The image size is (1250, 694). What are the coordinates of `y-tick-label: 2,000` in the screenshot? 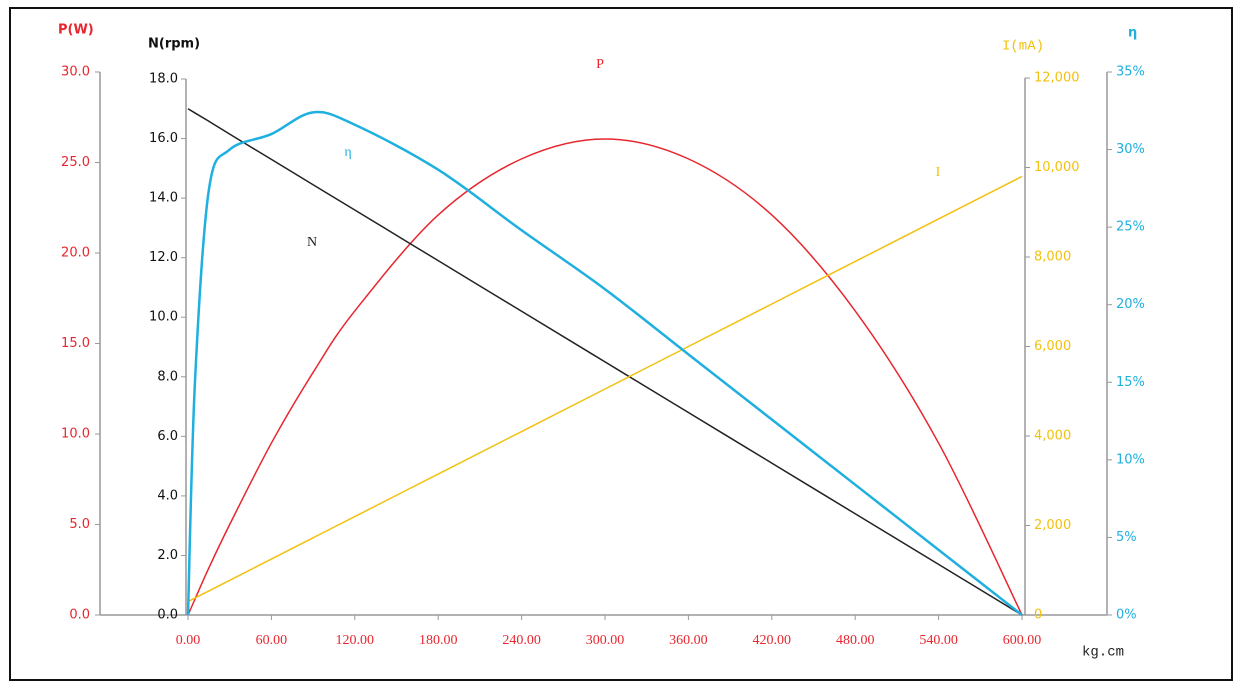 It's located at (1052, 525).